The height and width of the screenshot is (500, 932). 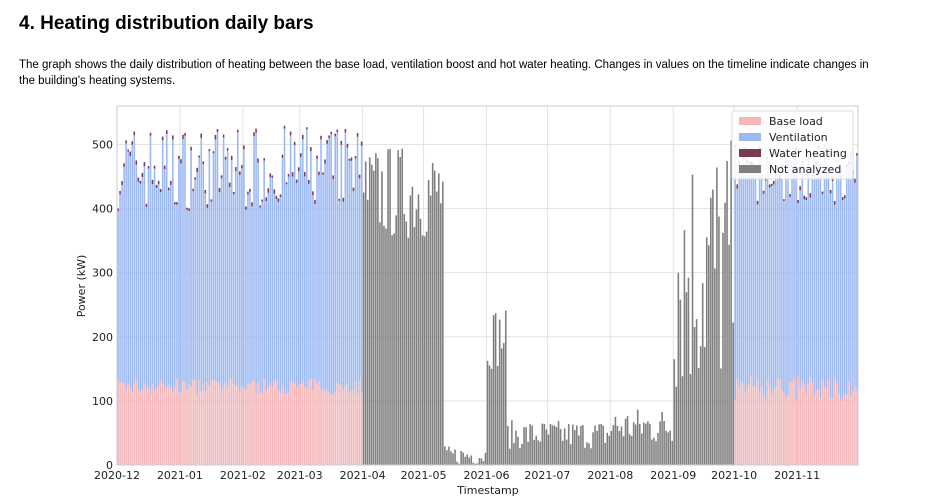 I want to click on y-axis-label: Power (kW), so click(x=81, y=286).